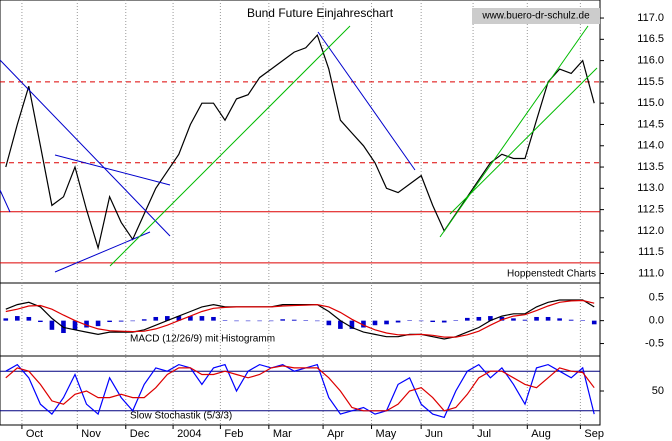 The image size is (672, 441). I want to click on x-tick-label: May, so click(386, 434).